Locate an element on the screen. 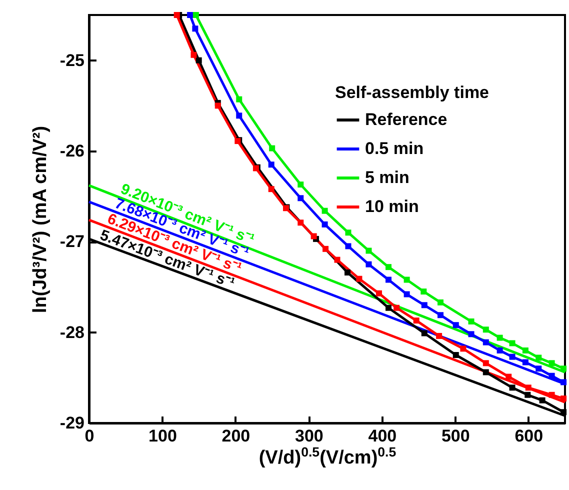  x-tick-label: 300 is located at coordinates (309, 436).